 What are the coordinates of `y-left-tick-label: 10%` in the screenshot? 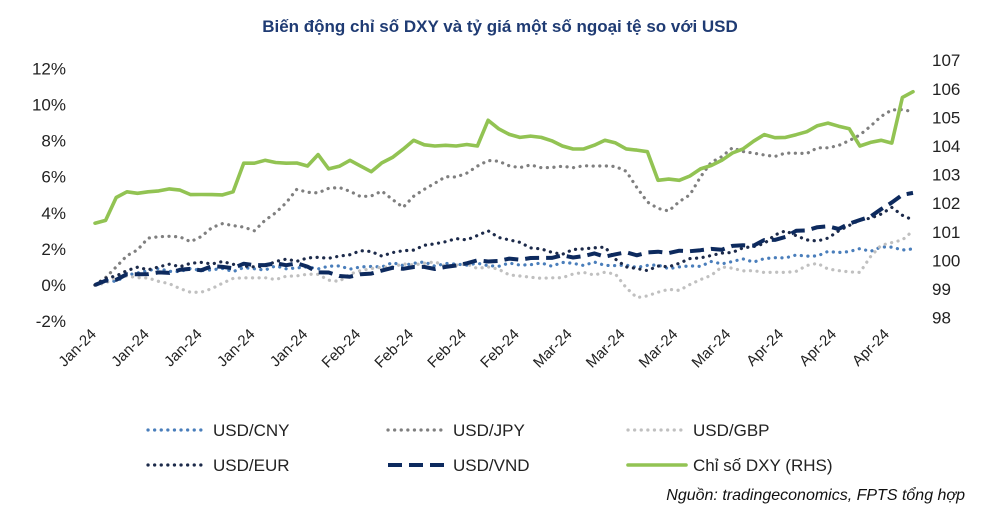 It's located at (49, 105).